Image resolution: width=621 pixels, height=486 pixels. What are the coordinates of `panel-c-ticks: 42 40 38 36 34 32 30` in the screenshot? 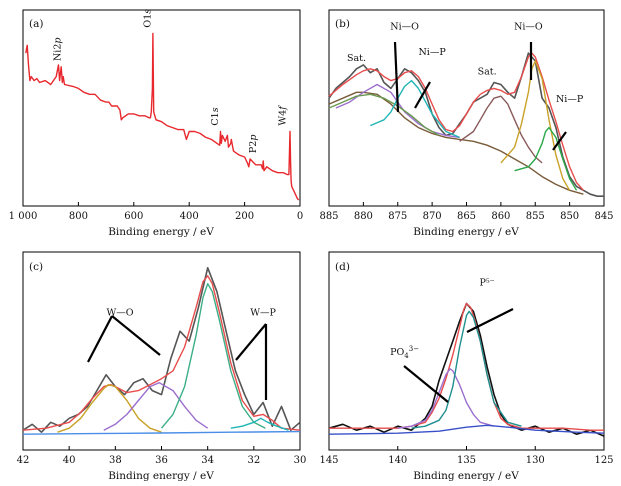 It's located at (162, 456).